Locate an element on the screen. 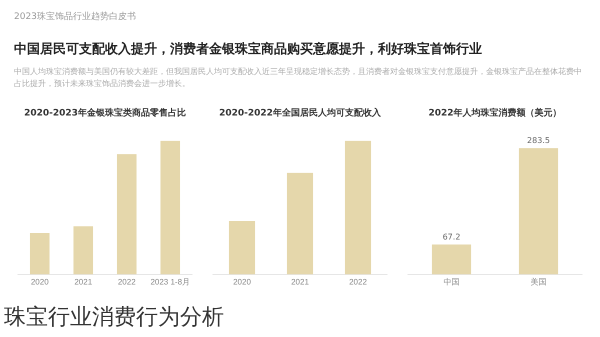 The height and width of the screenshot is (337, 600). data-label: 67.2 is located at coordinates (451, 237).